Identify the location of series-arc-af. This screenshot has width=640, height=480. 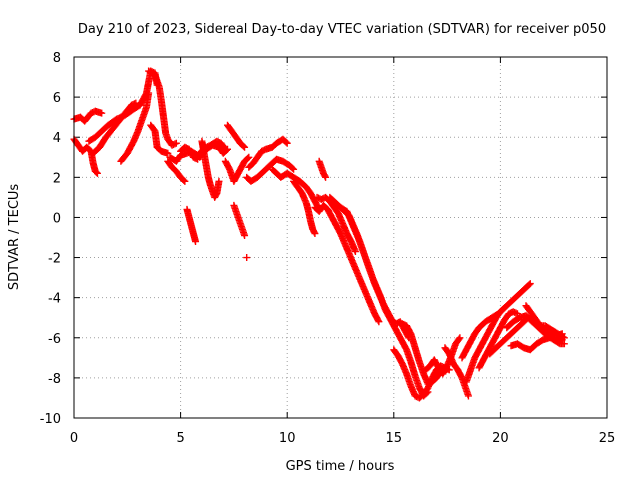
(485, 345).